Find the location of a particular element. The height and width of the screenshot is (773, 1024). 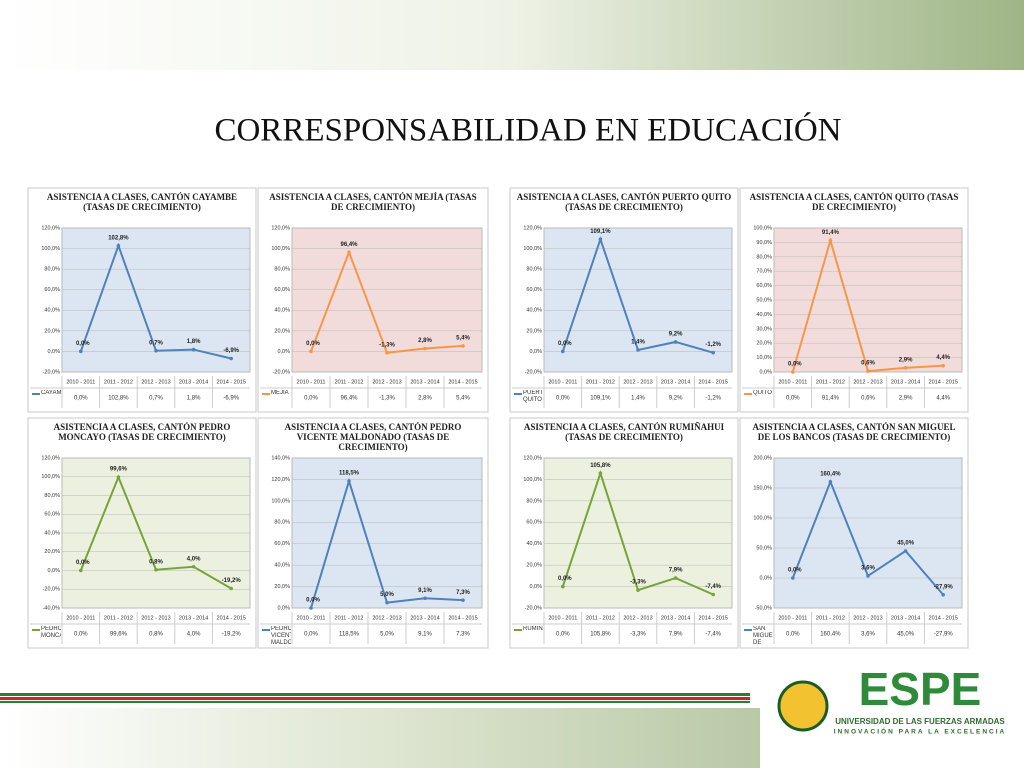

y-tick-label: 90,0% is located at coordinates (764, 243).